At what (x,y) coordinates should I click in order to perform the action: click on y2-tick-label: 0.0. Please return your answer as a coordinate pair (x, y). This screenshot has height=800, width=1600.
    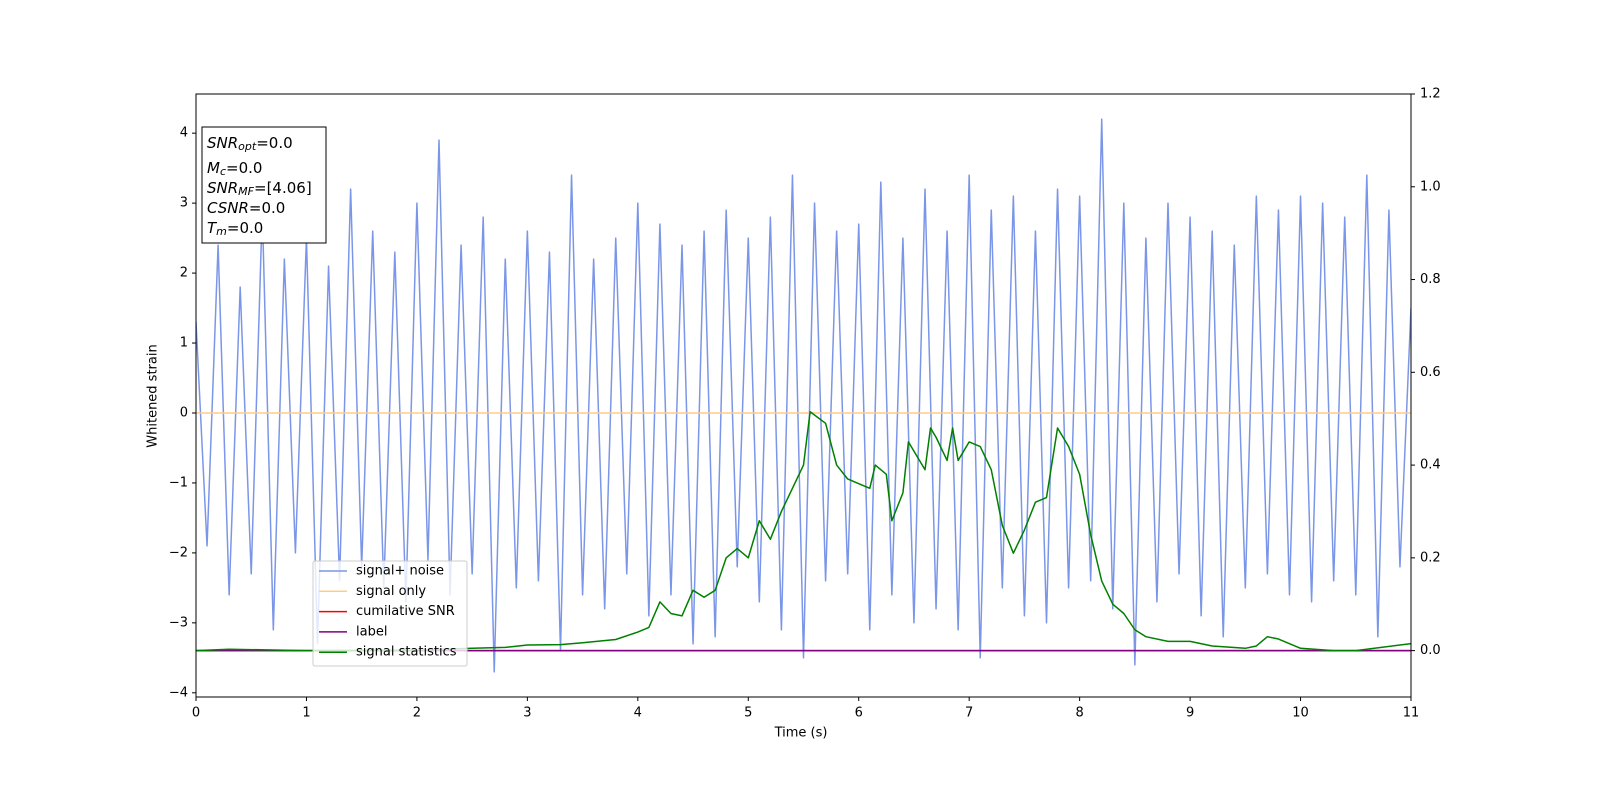
    Looking at the image, I should click on (1430, 650).